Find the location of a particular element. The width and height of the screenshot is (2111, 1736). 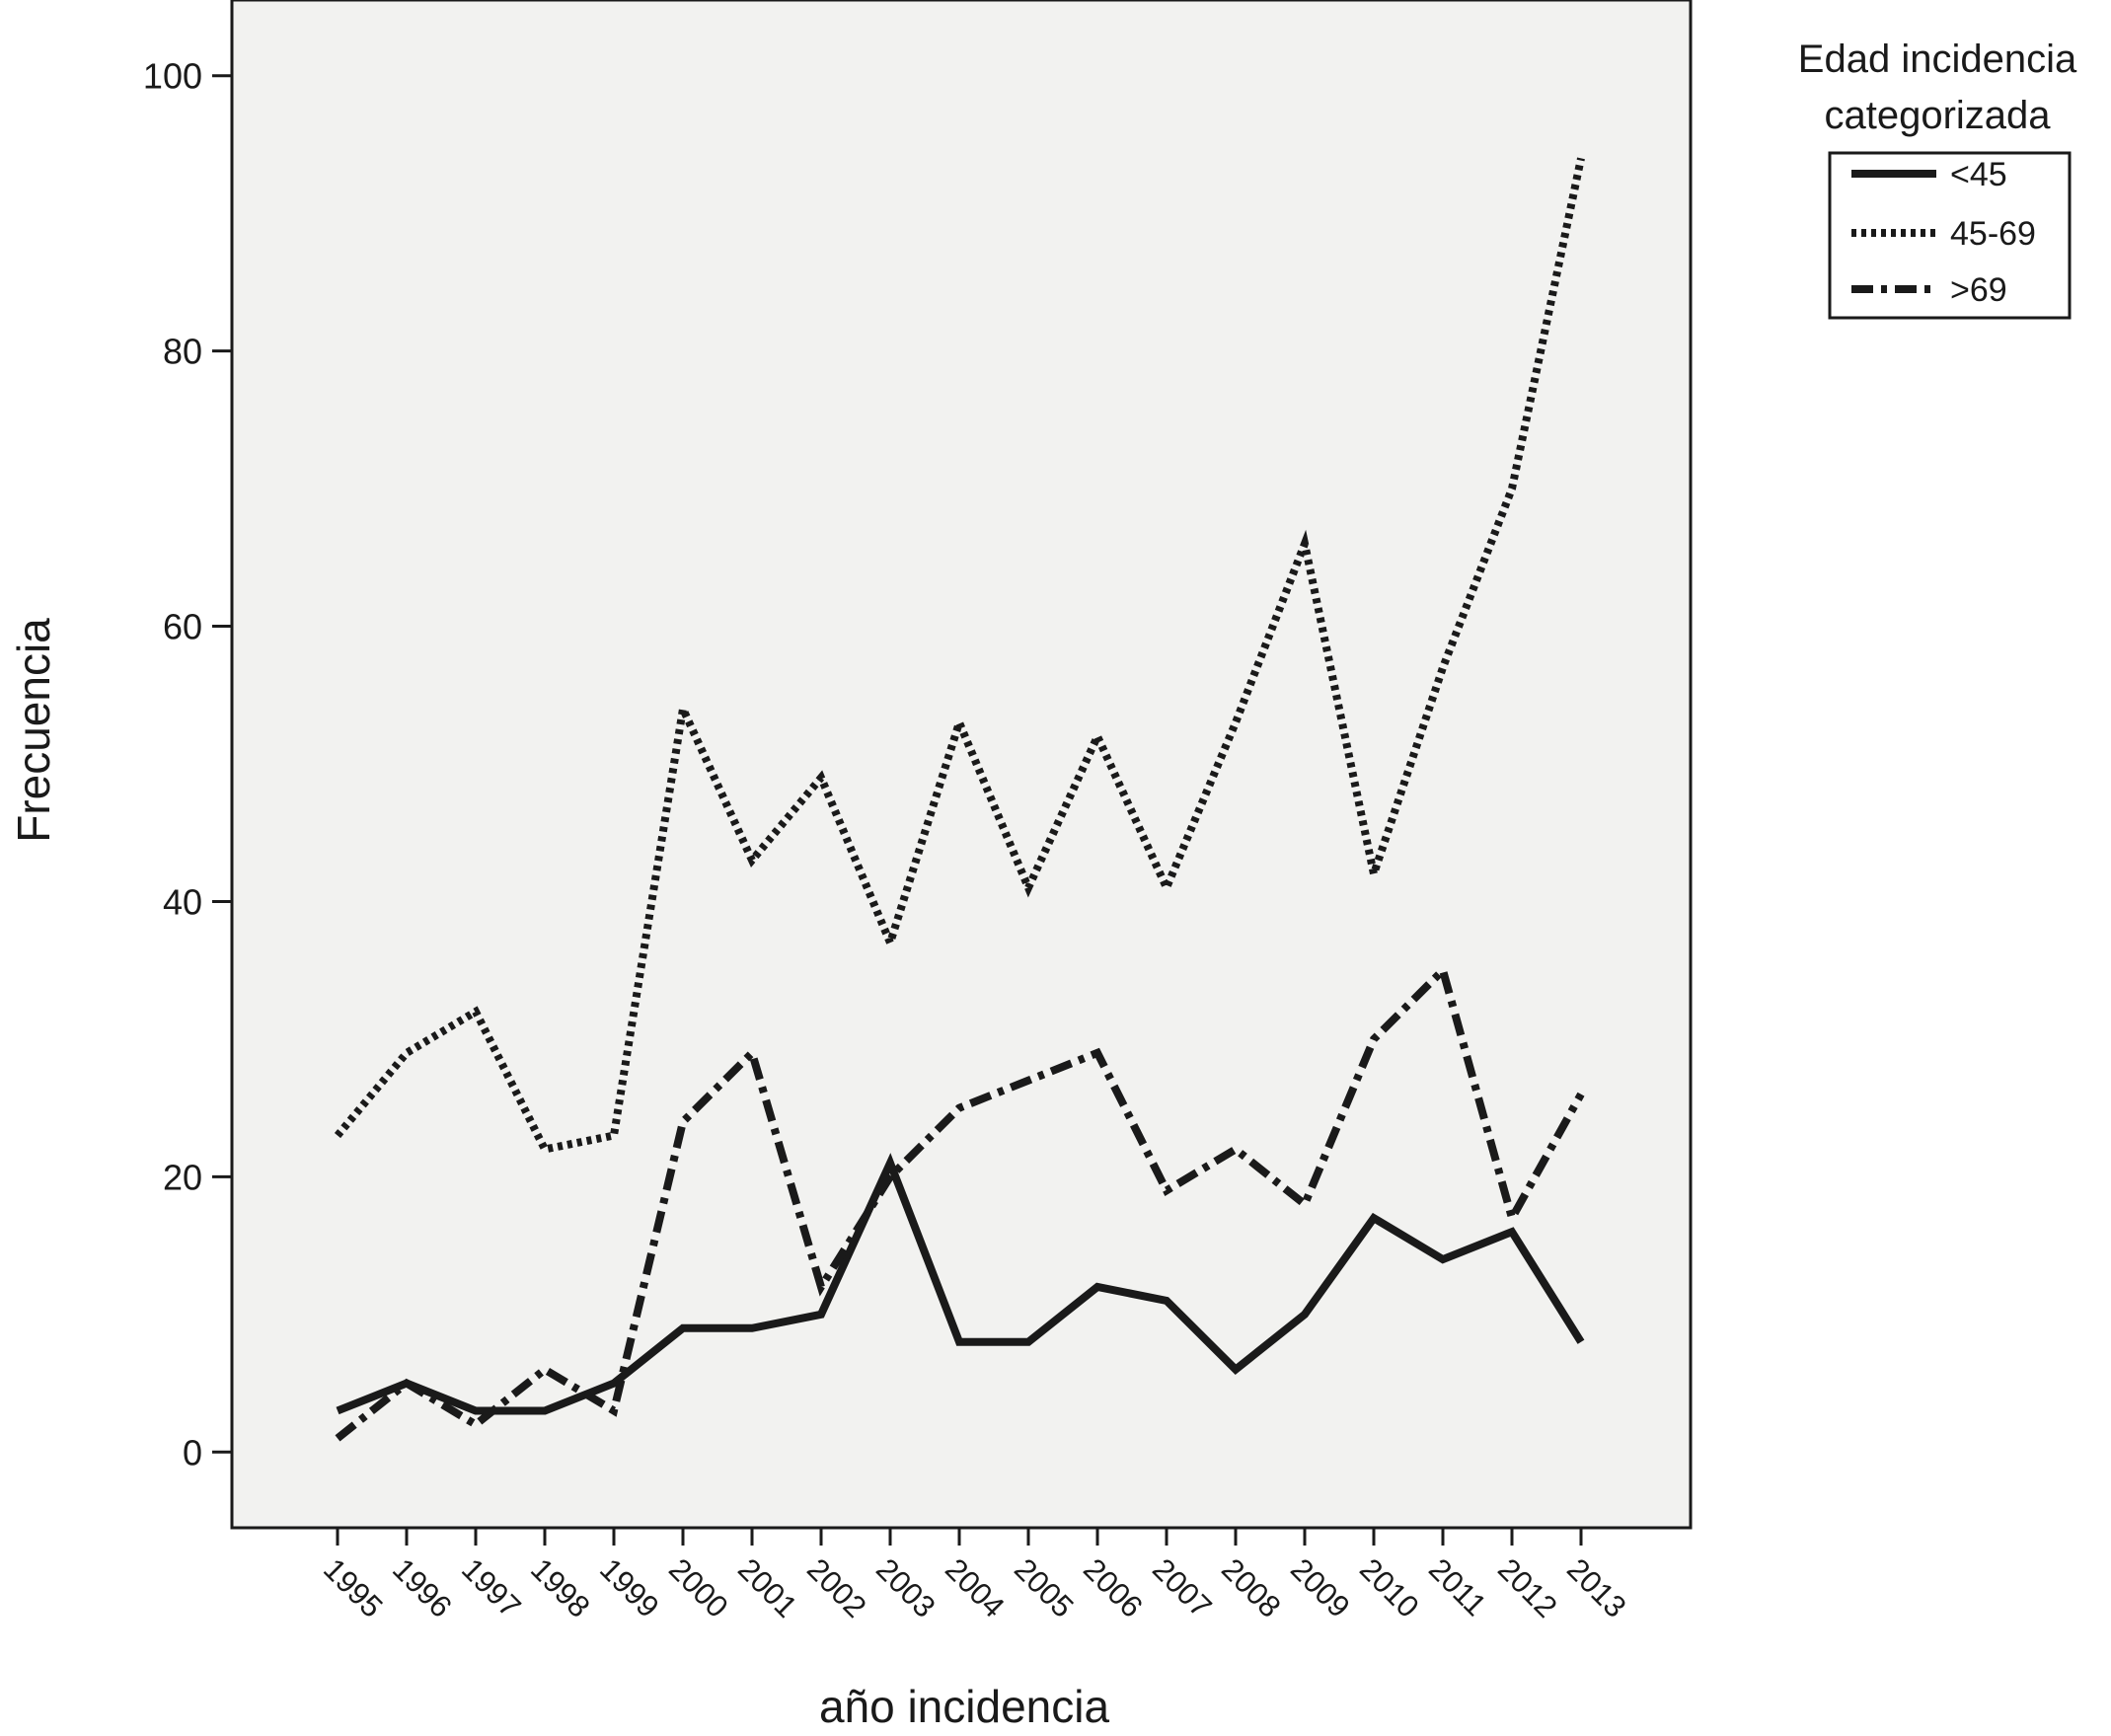

y-tick-label: 40 is located at coordinates (183, 901).